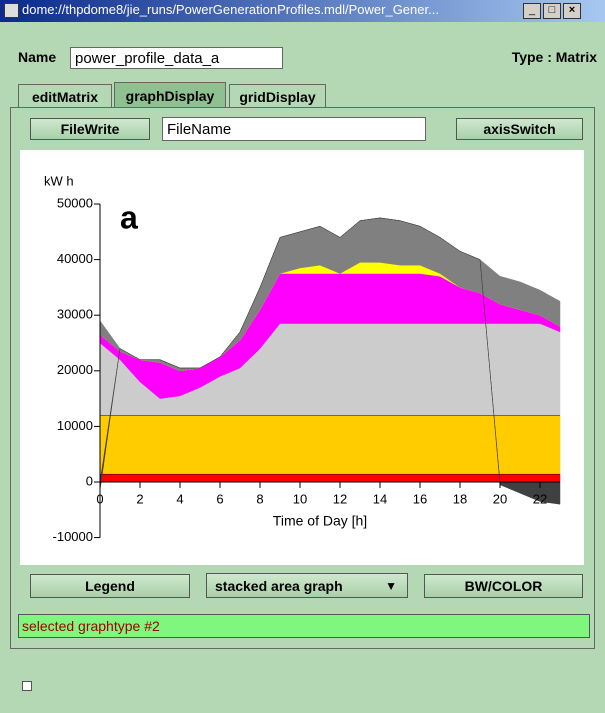  Describe the element at coordinates (73, 536) in the screenshot. I see `y-tick-label: -10000` at that location.